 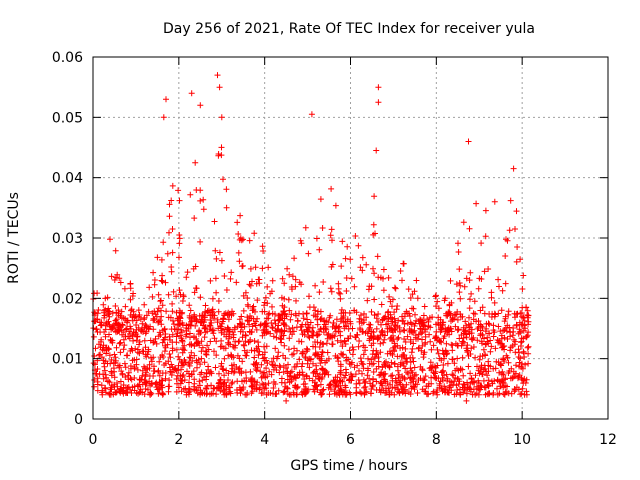 What do you see at coordinates (93, 440) in the screenshot?
I see `x-tick-label: 0` at bounding box center [93, 440].